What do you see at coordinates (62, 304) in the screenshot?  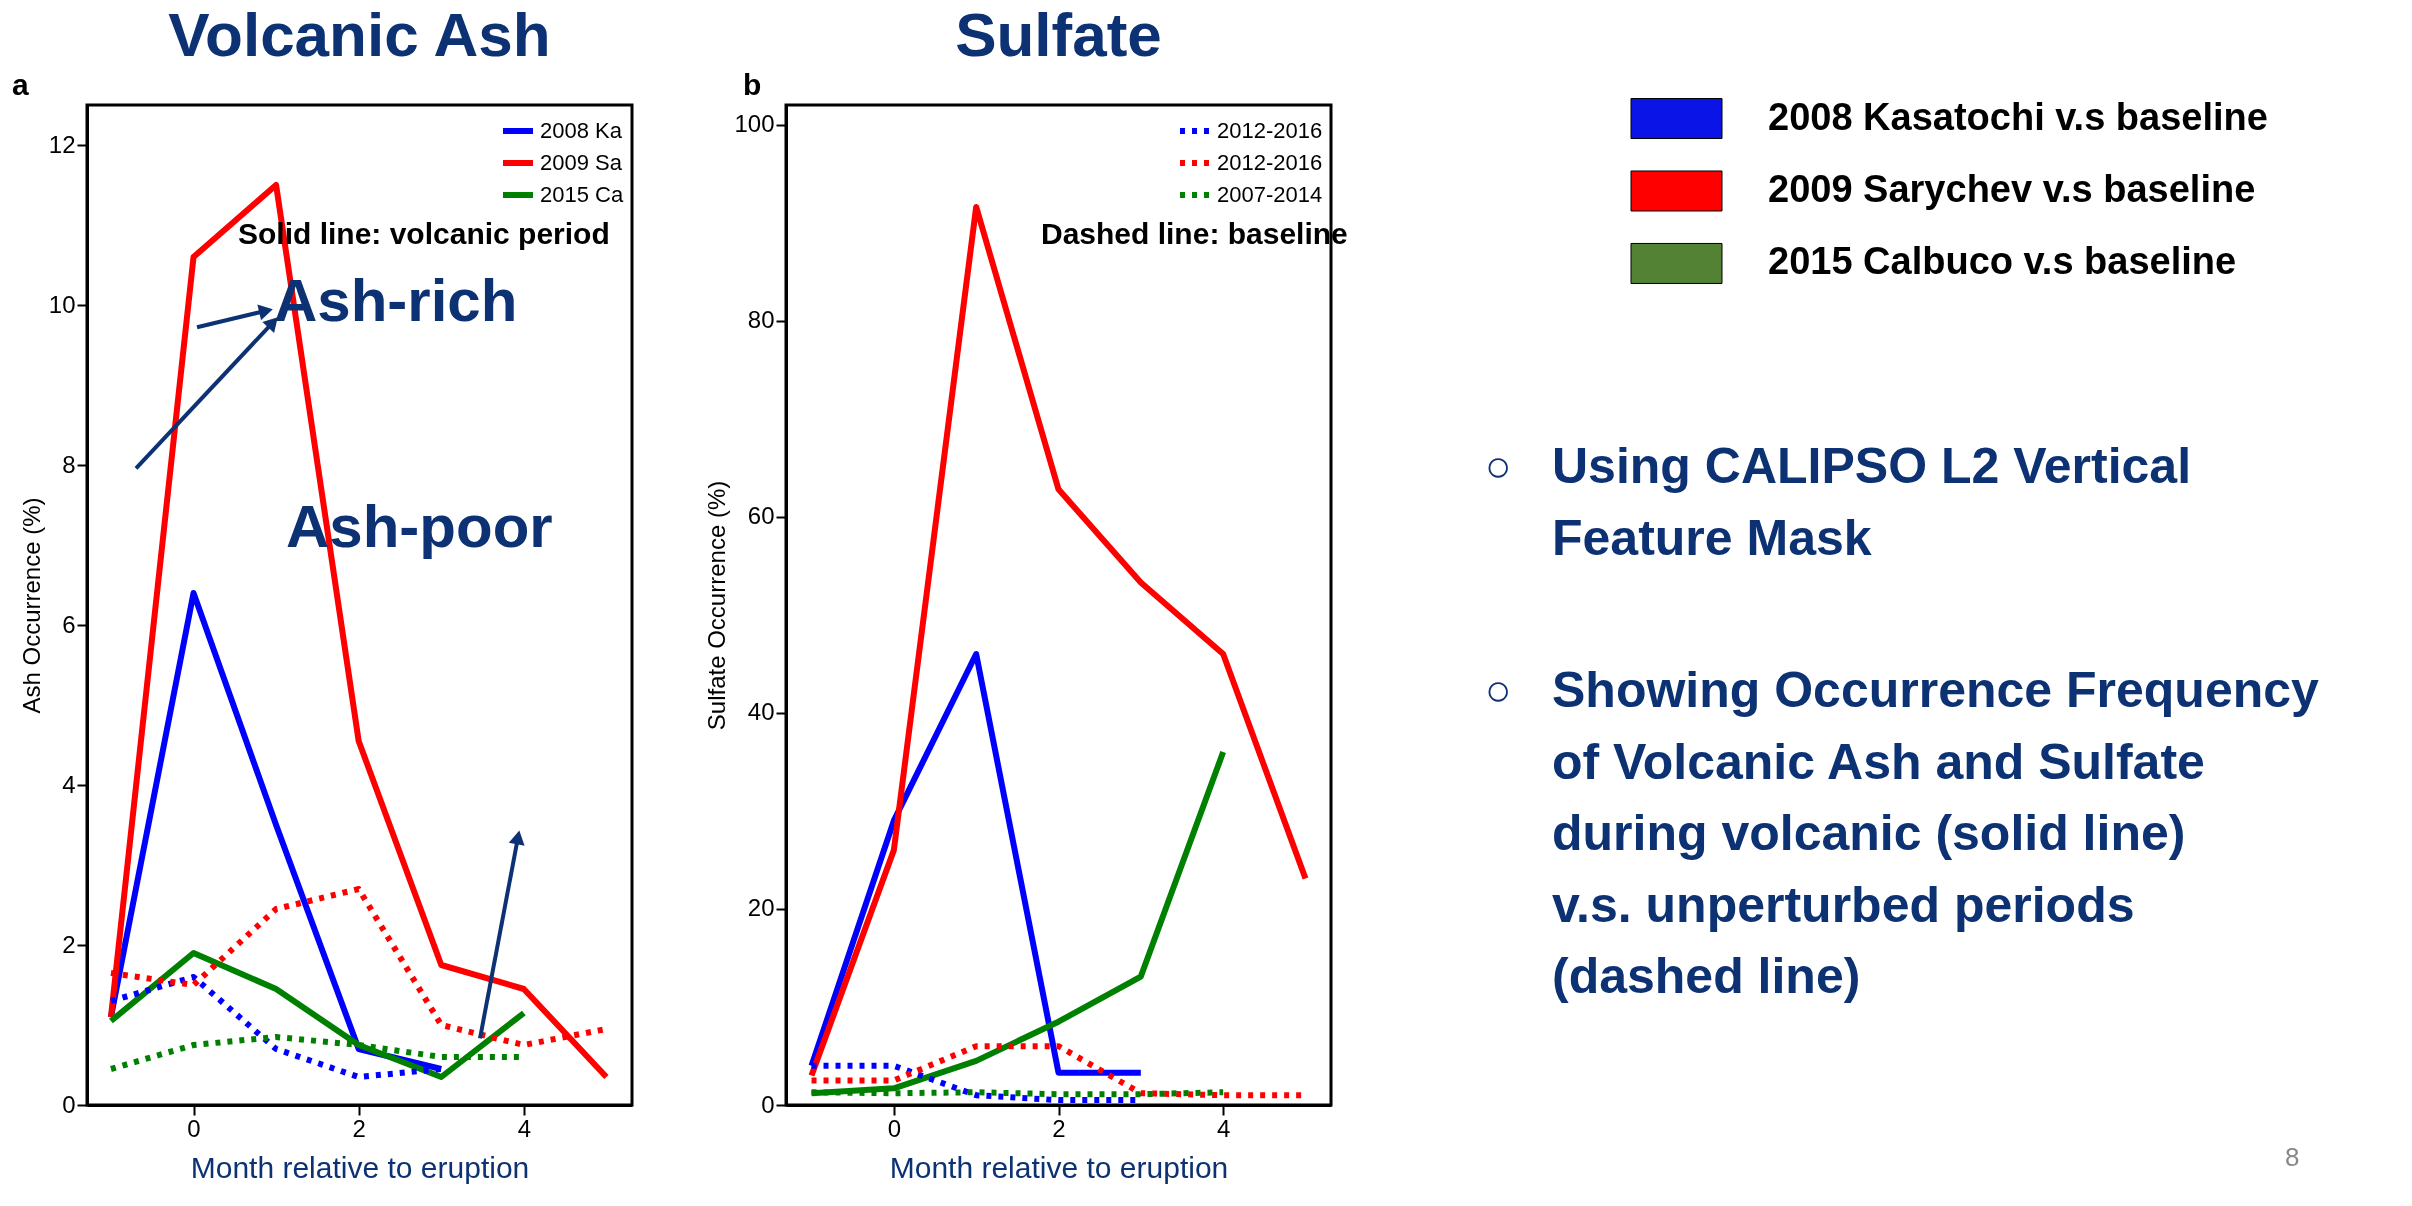 I see `y-tick-label: 10` at bounding box center [62, 304].